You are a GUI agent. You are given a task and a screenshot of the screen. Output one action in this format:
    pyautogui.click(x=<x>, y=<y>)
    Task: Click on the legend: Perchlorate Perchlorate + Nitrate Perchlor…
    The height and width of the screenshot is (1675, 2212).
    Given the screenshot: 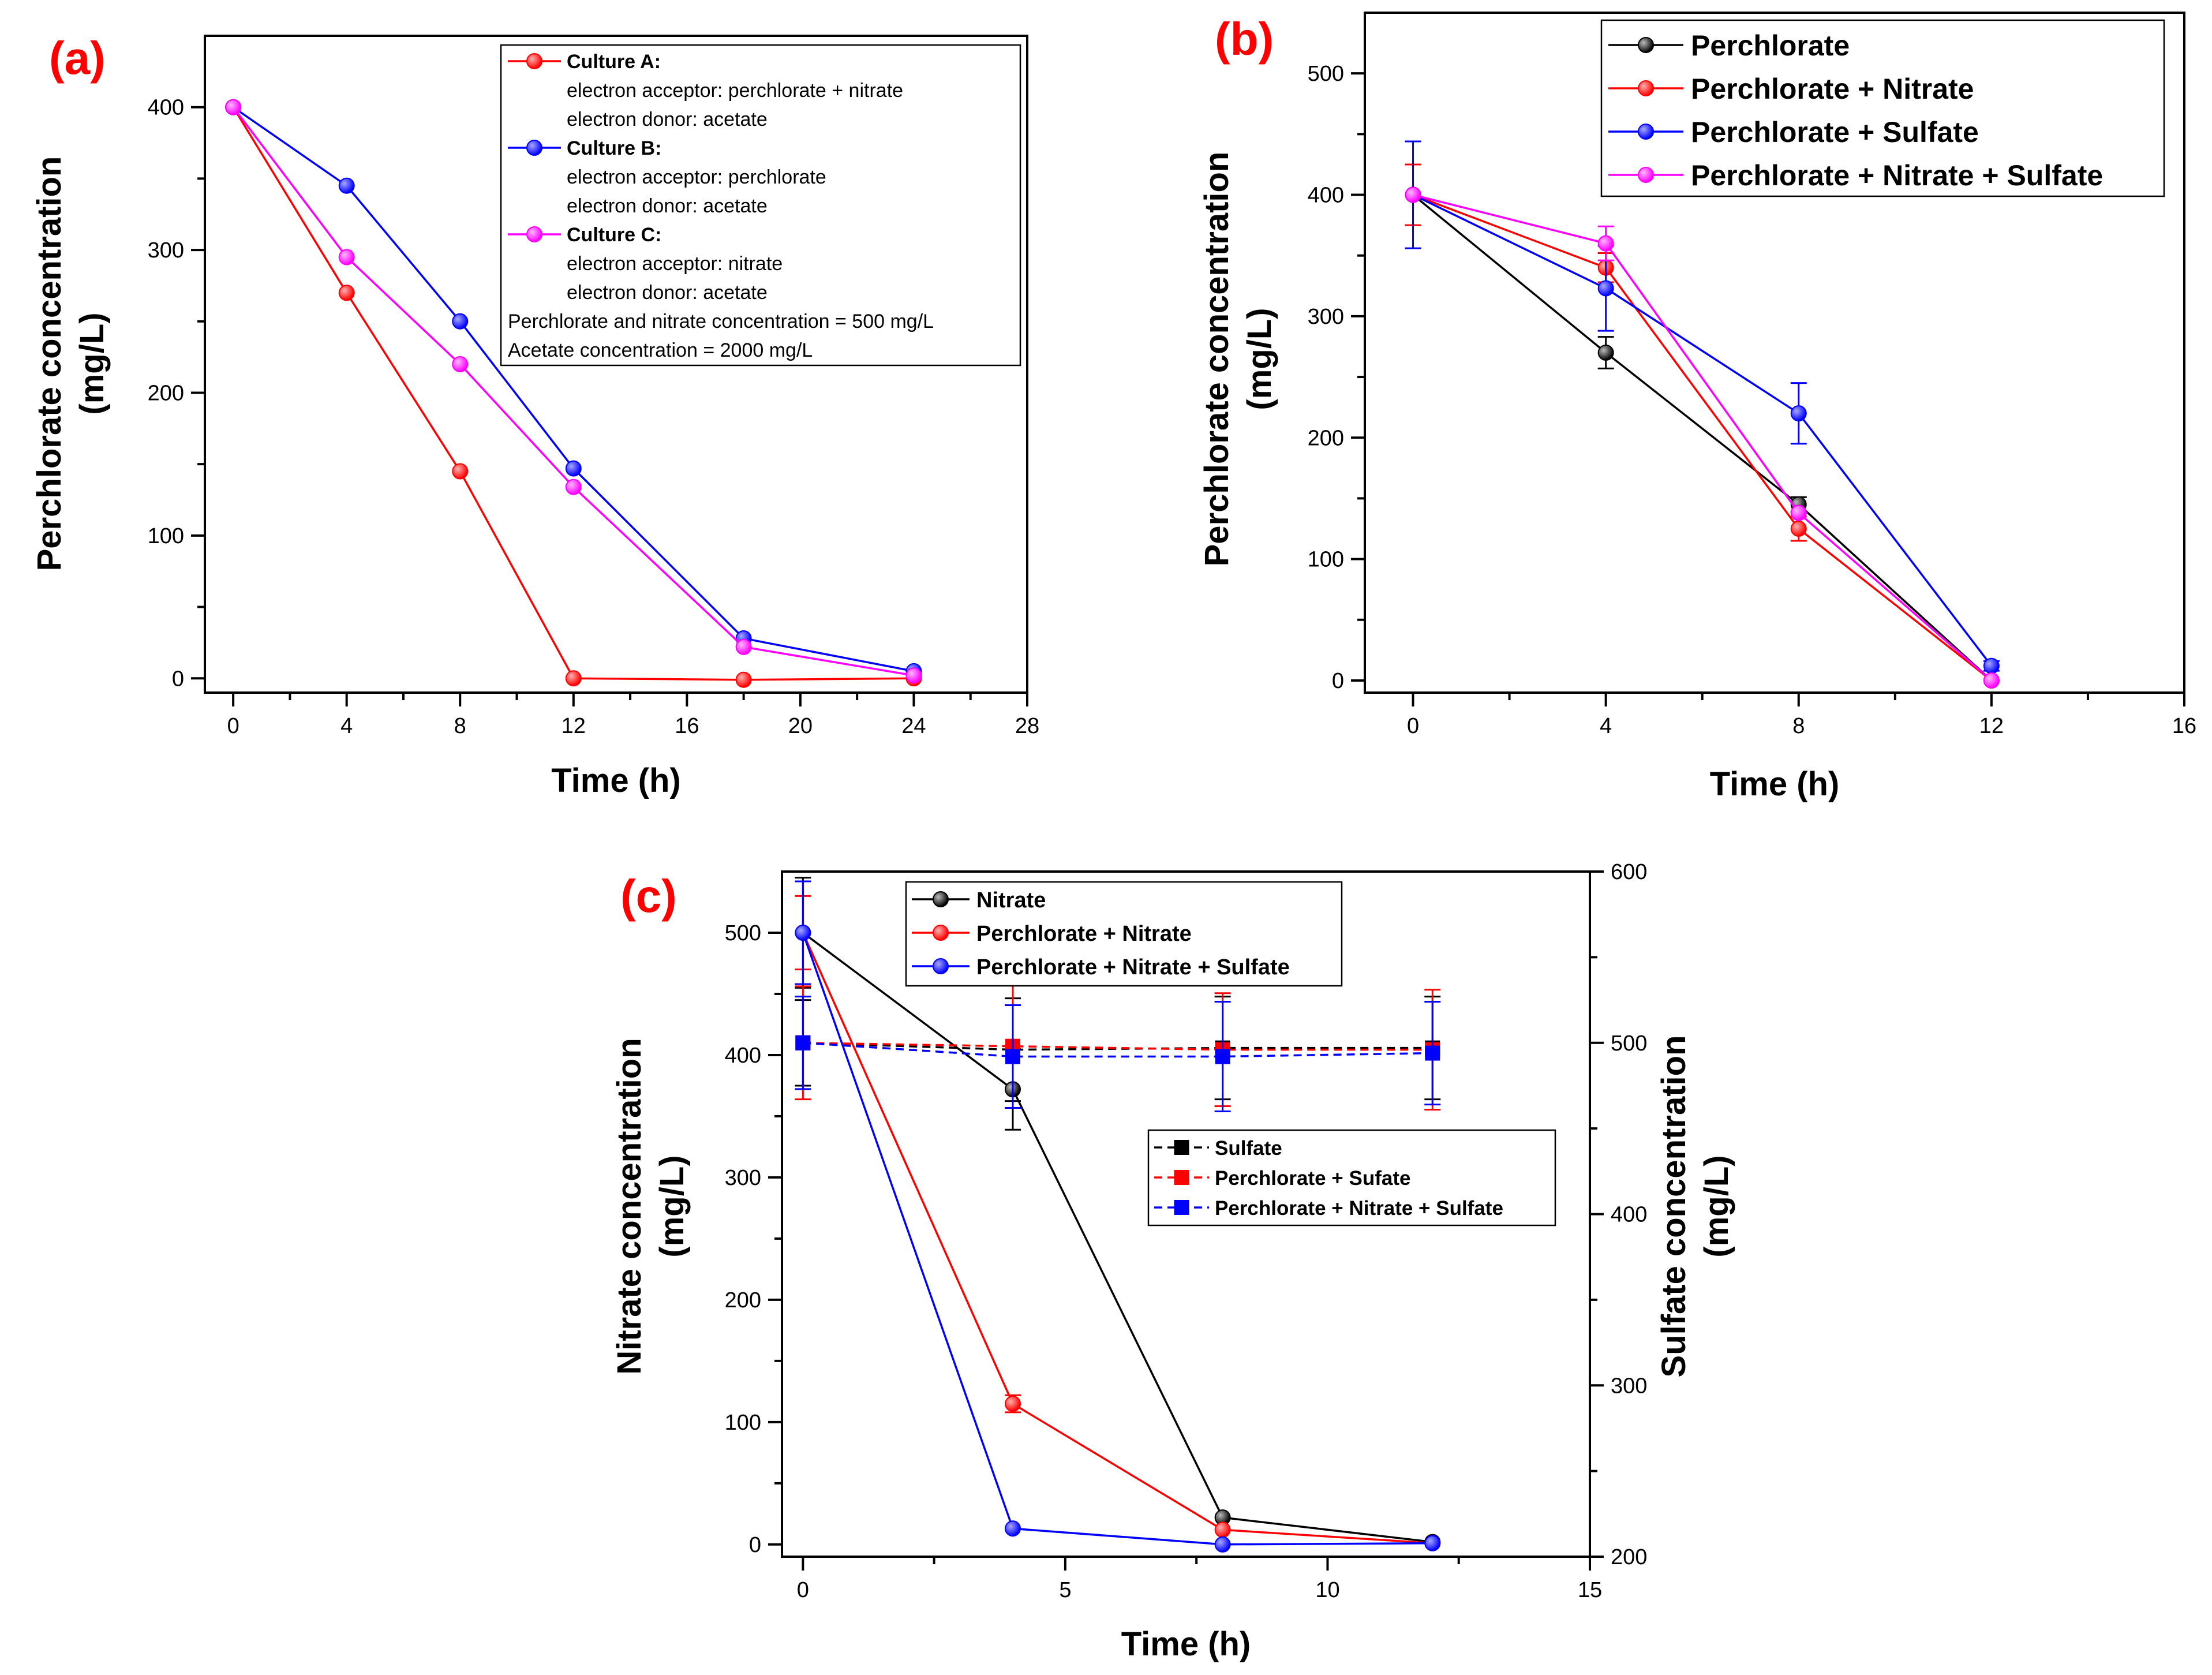 What is the action you would take?
    pyautogui.click(x=1882, y=108)
    